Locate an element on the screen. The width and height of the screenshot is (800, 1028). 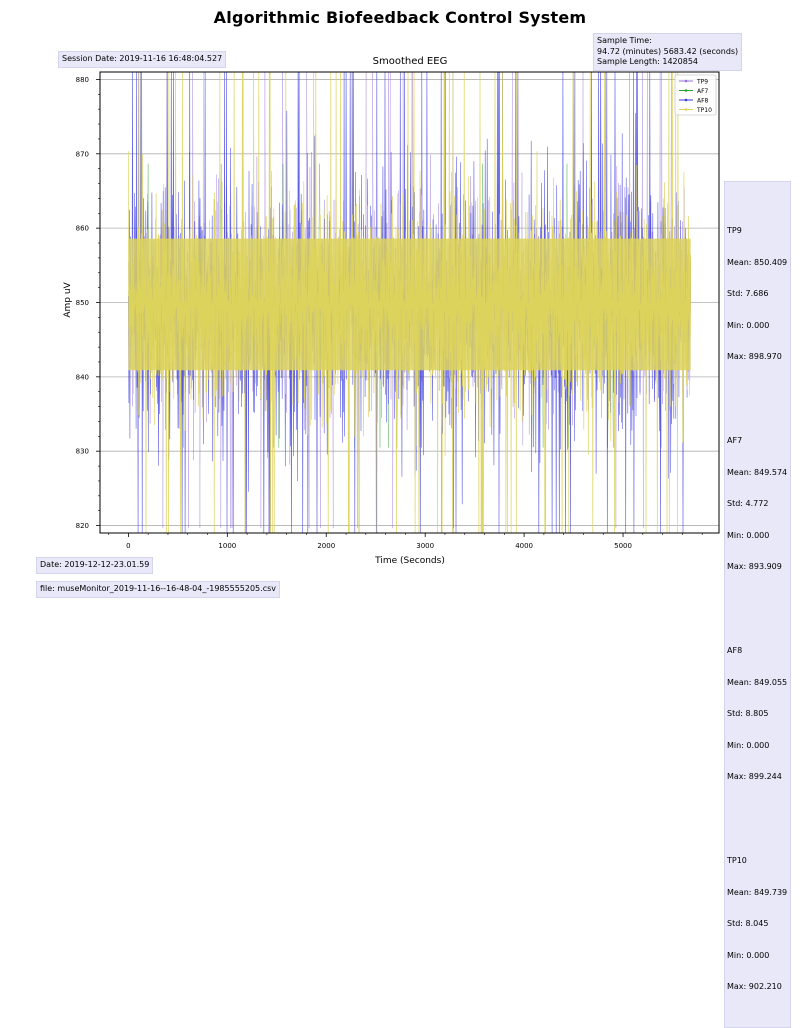
stats-mean: Mean: 849.739 is located at coordinates (757, 892).